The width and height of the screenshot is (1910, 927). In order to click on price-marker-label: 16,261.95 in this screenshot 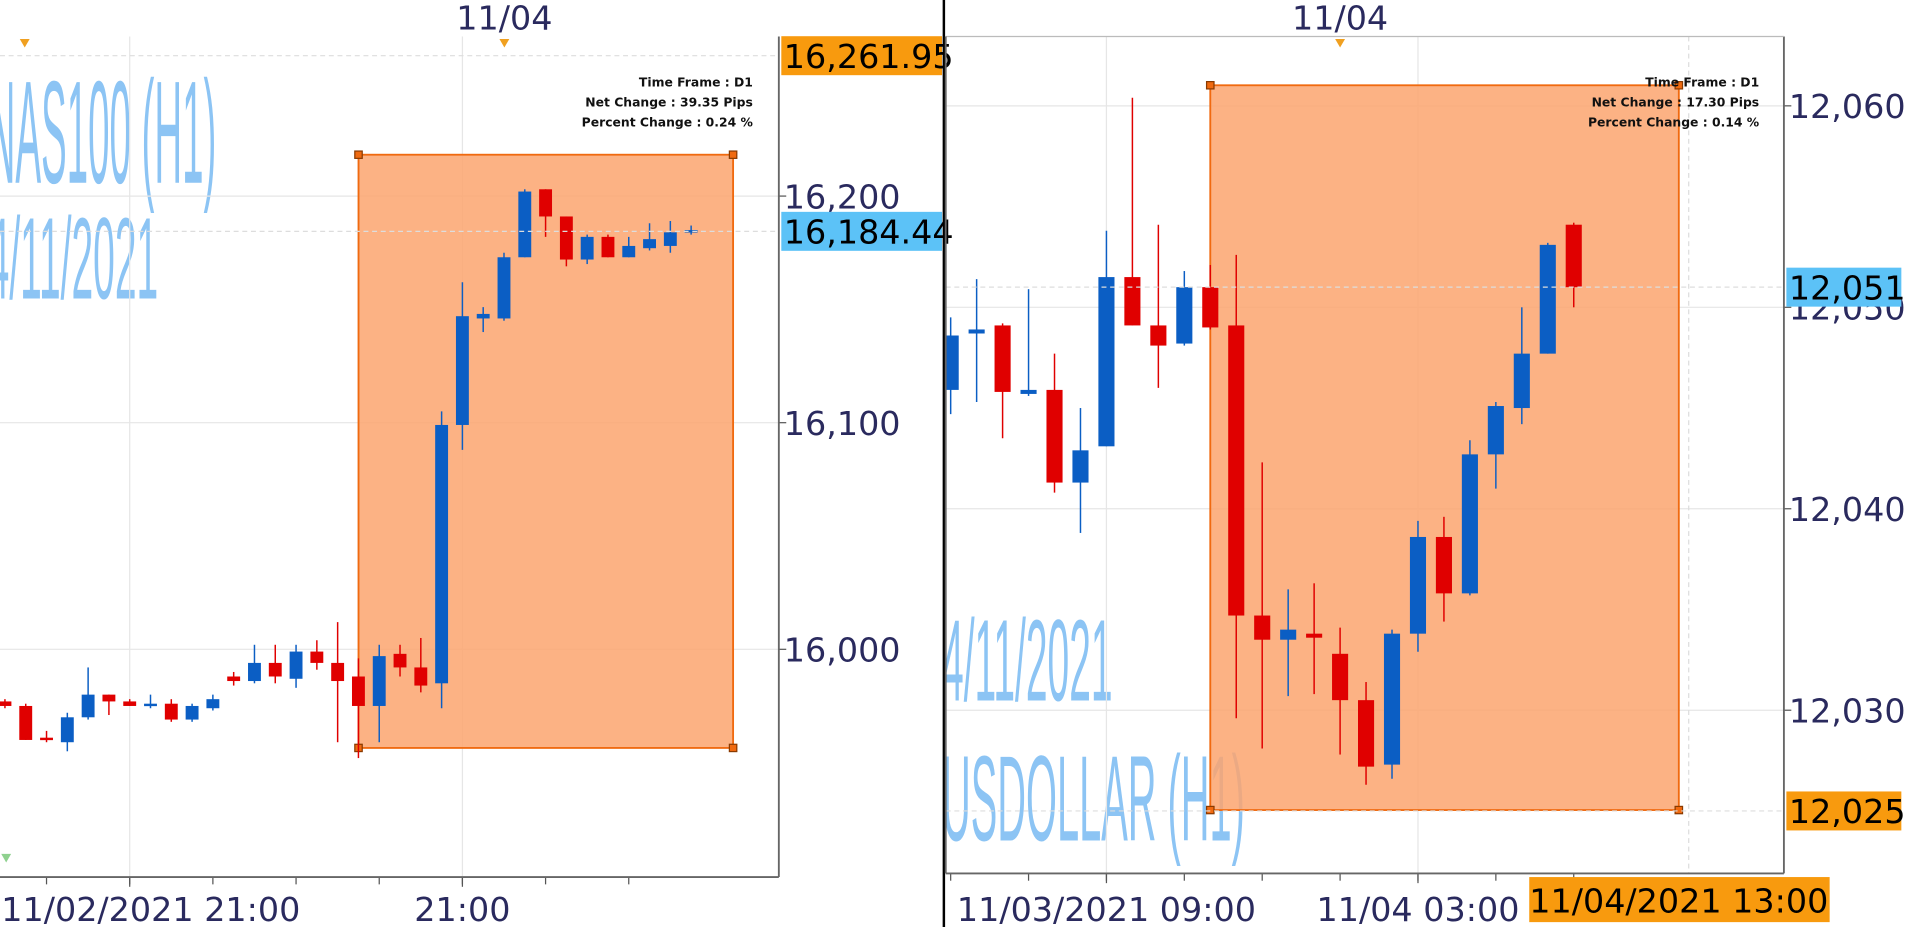, I will do `click(869, 56)`.